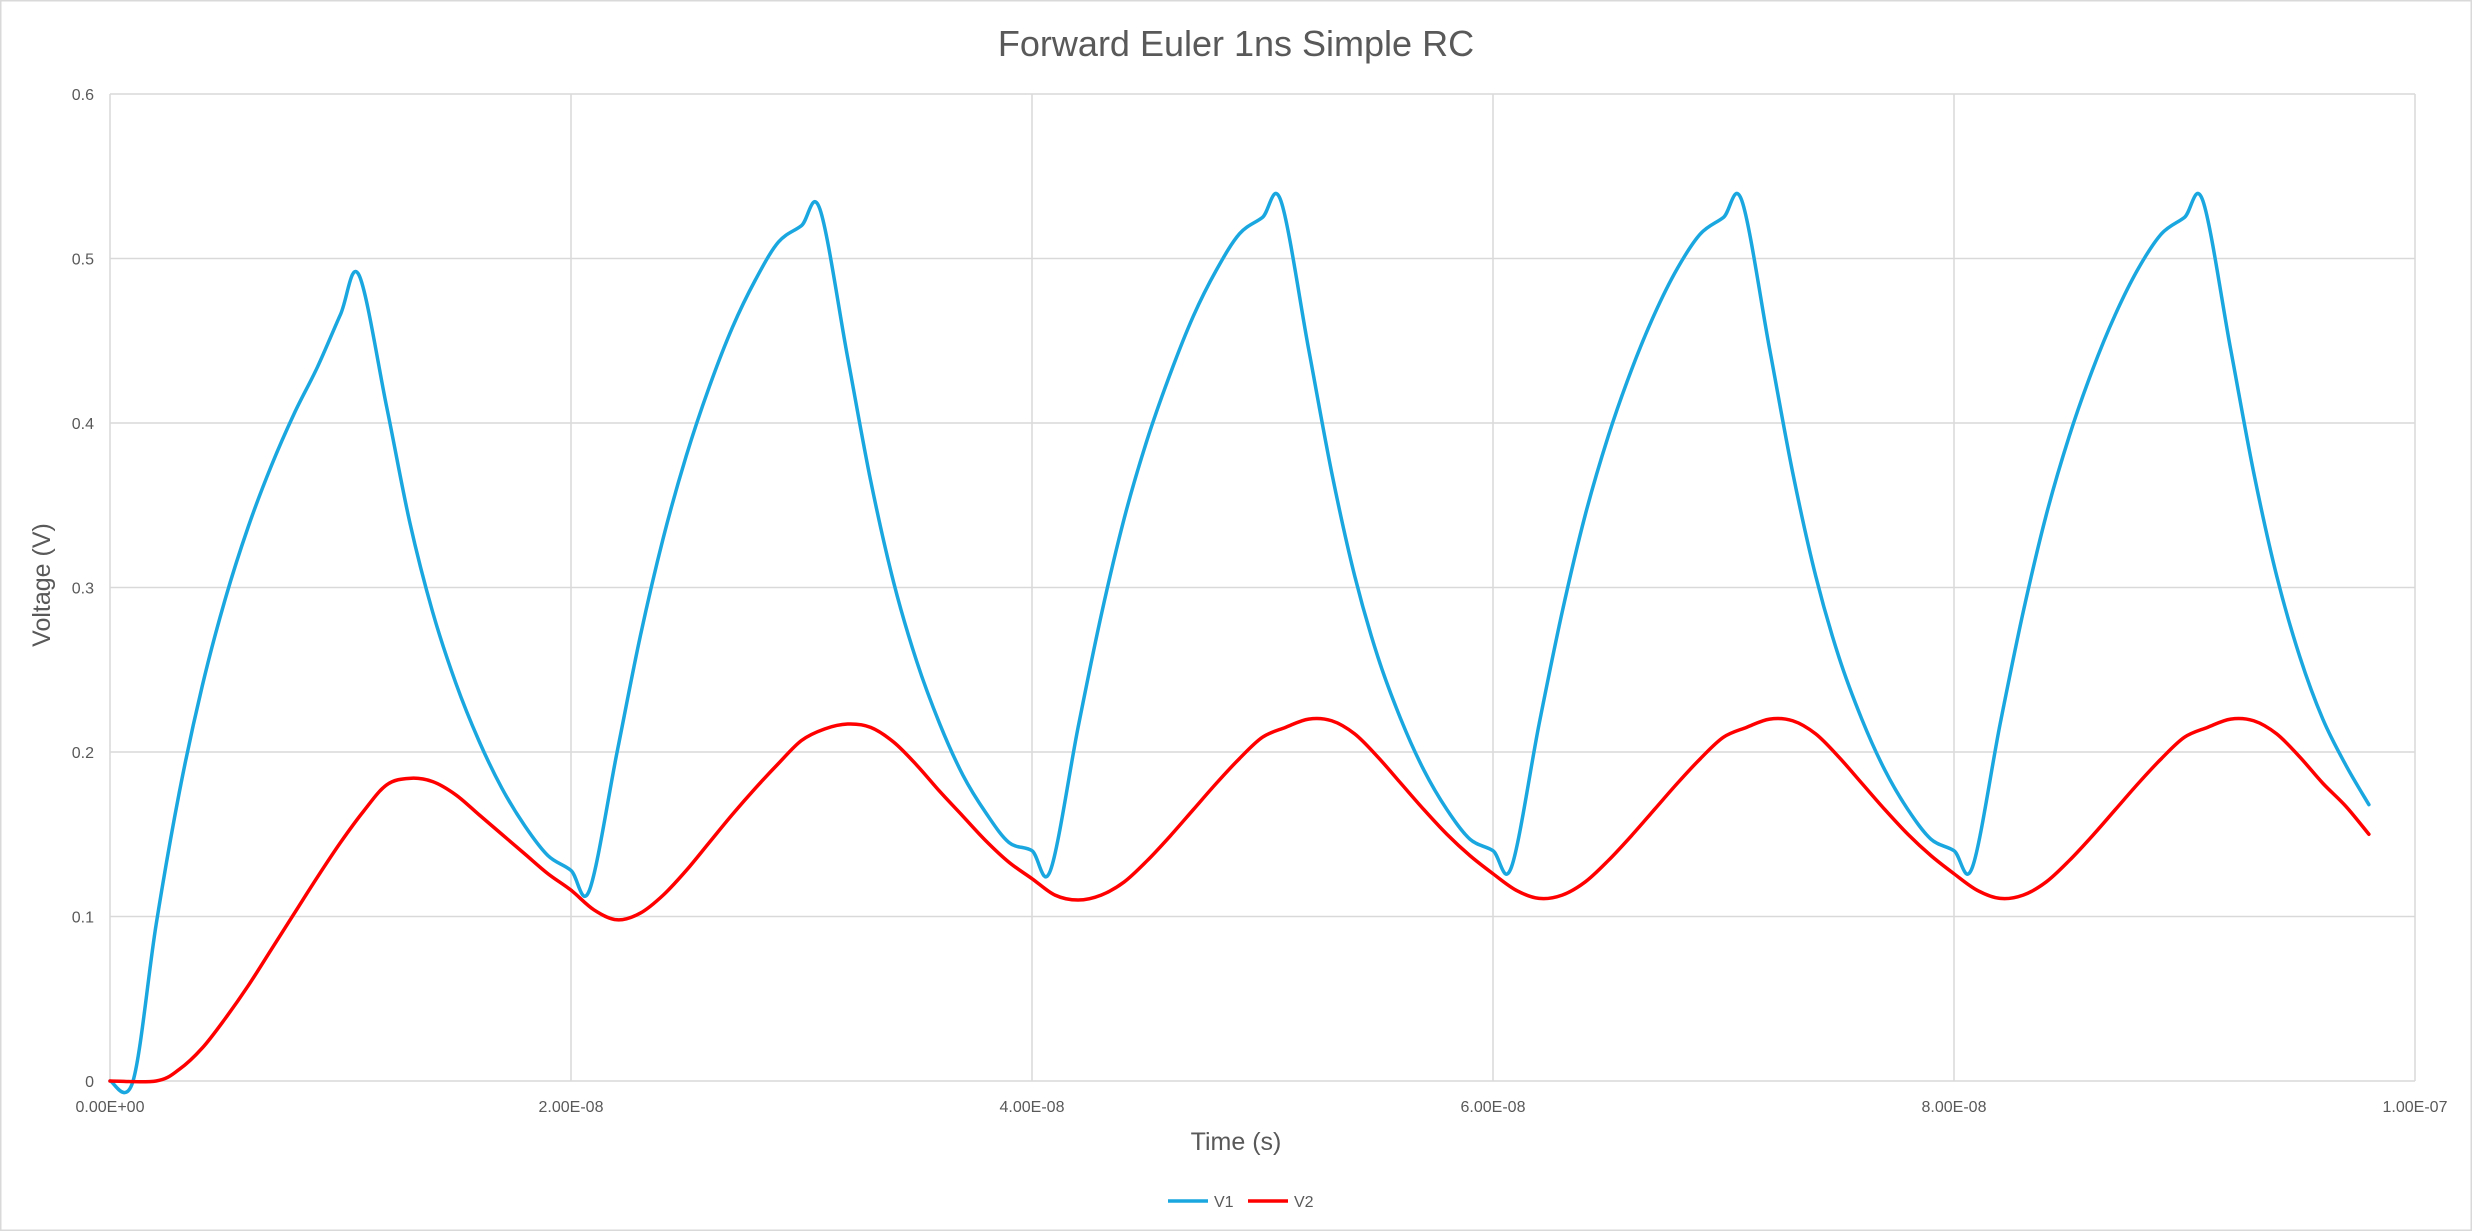 This screenshot has height=1231, width=2472. I want to click on y-tick-label: 0.1, so click(83, 918).